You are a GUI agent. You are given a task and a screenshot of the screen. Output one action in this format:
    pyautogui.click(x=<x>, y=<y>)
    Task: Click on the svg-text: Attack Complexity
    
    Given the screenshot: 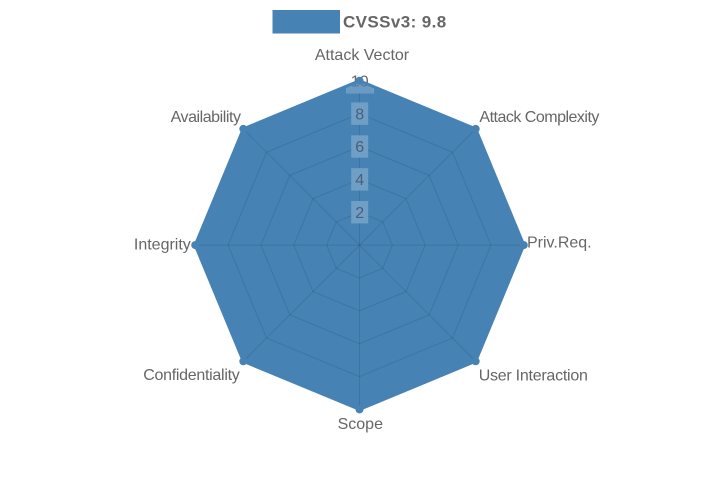 What is the action you would take?
    pyautogui.click(x=539, y=117)
    